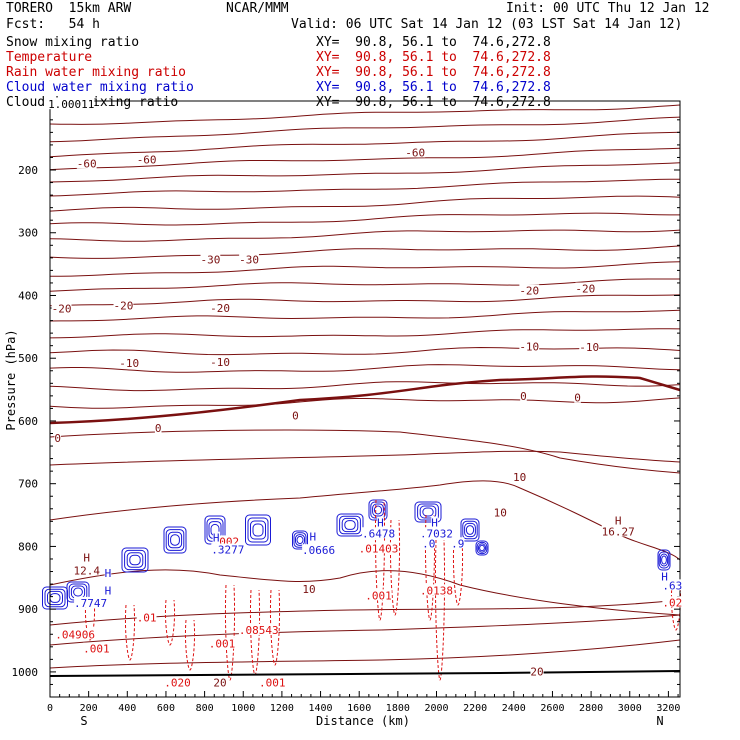 The height and width of the screenshot is (740, 740). I want to click on rain-label: .001, so click(378, 595).